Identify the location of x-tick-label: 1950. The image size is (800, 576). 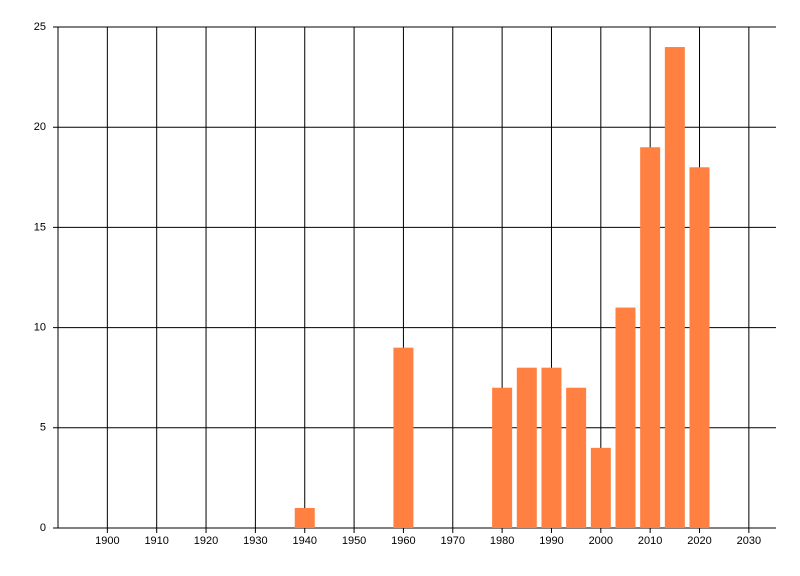
(354, 541).